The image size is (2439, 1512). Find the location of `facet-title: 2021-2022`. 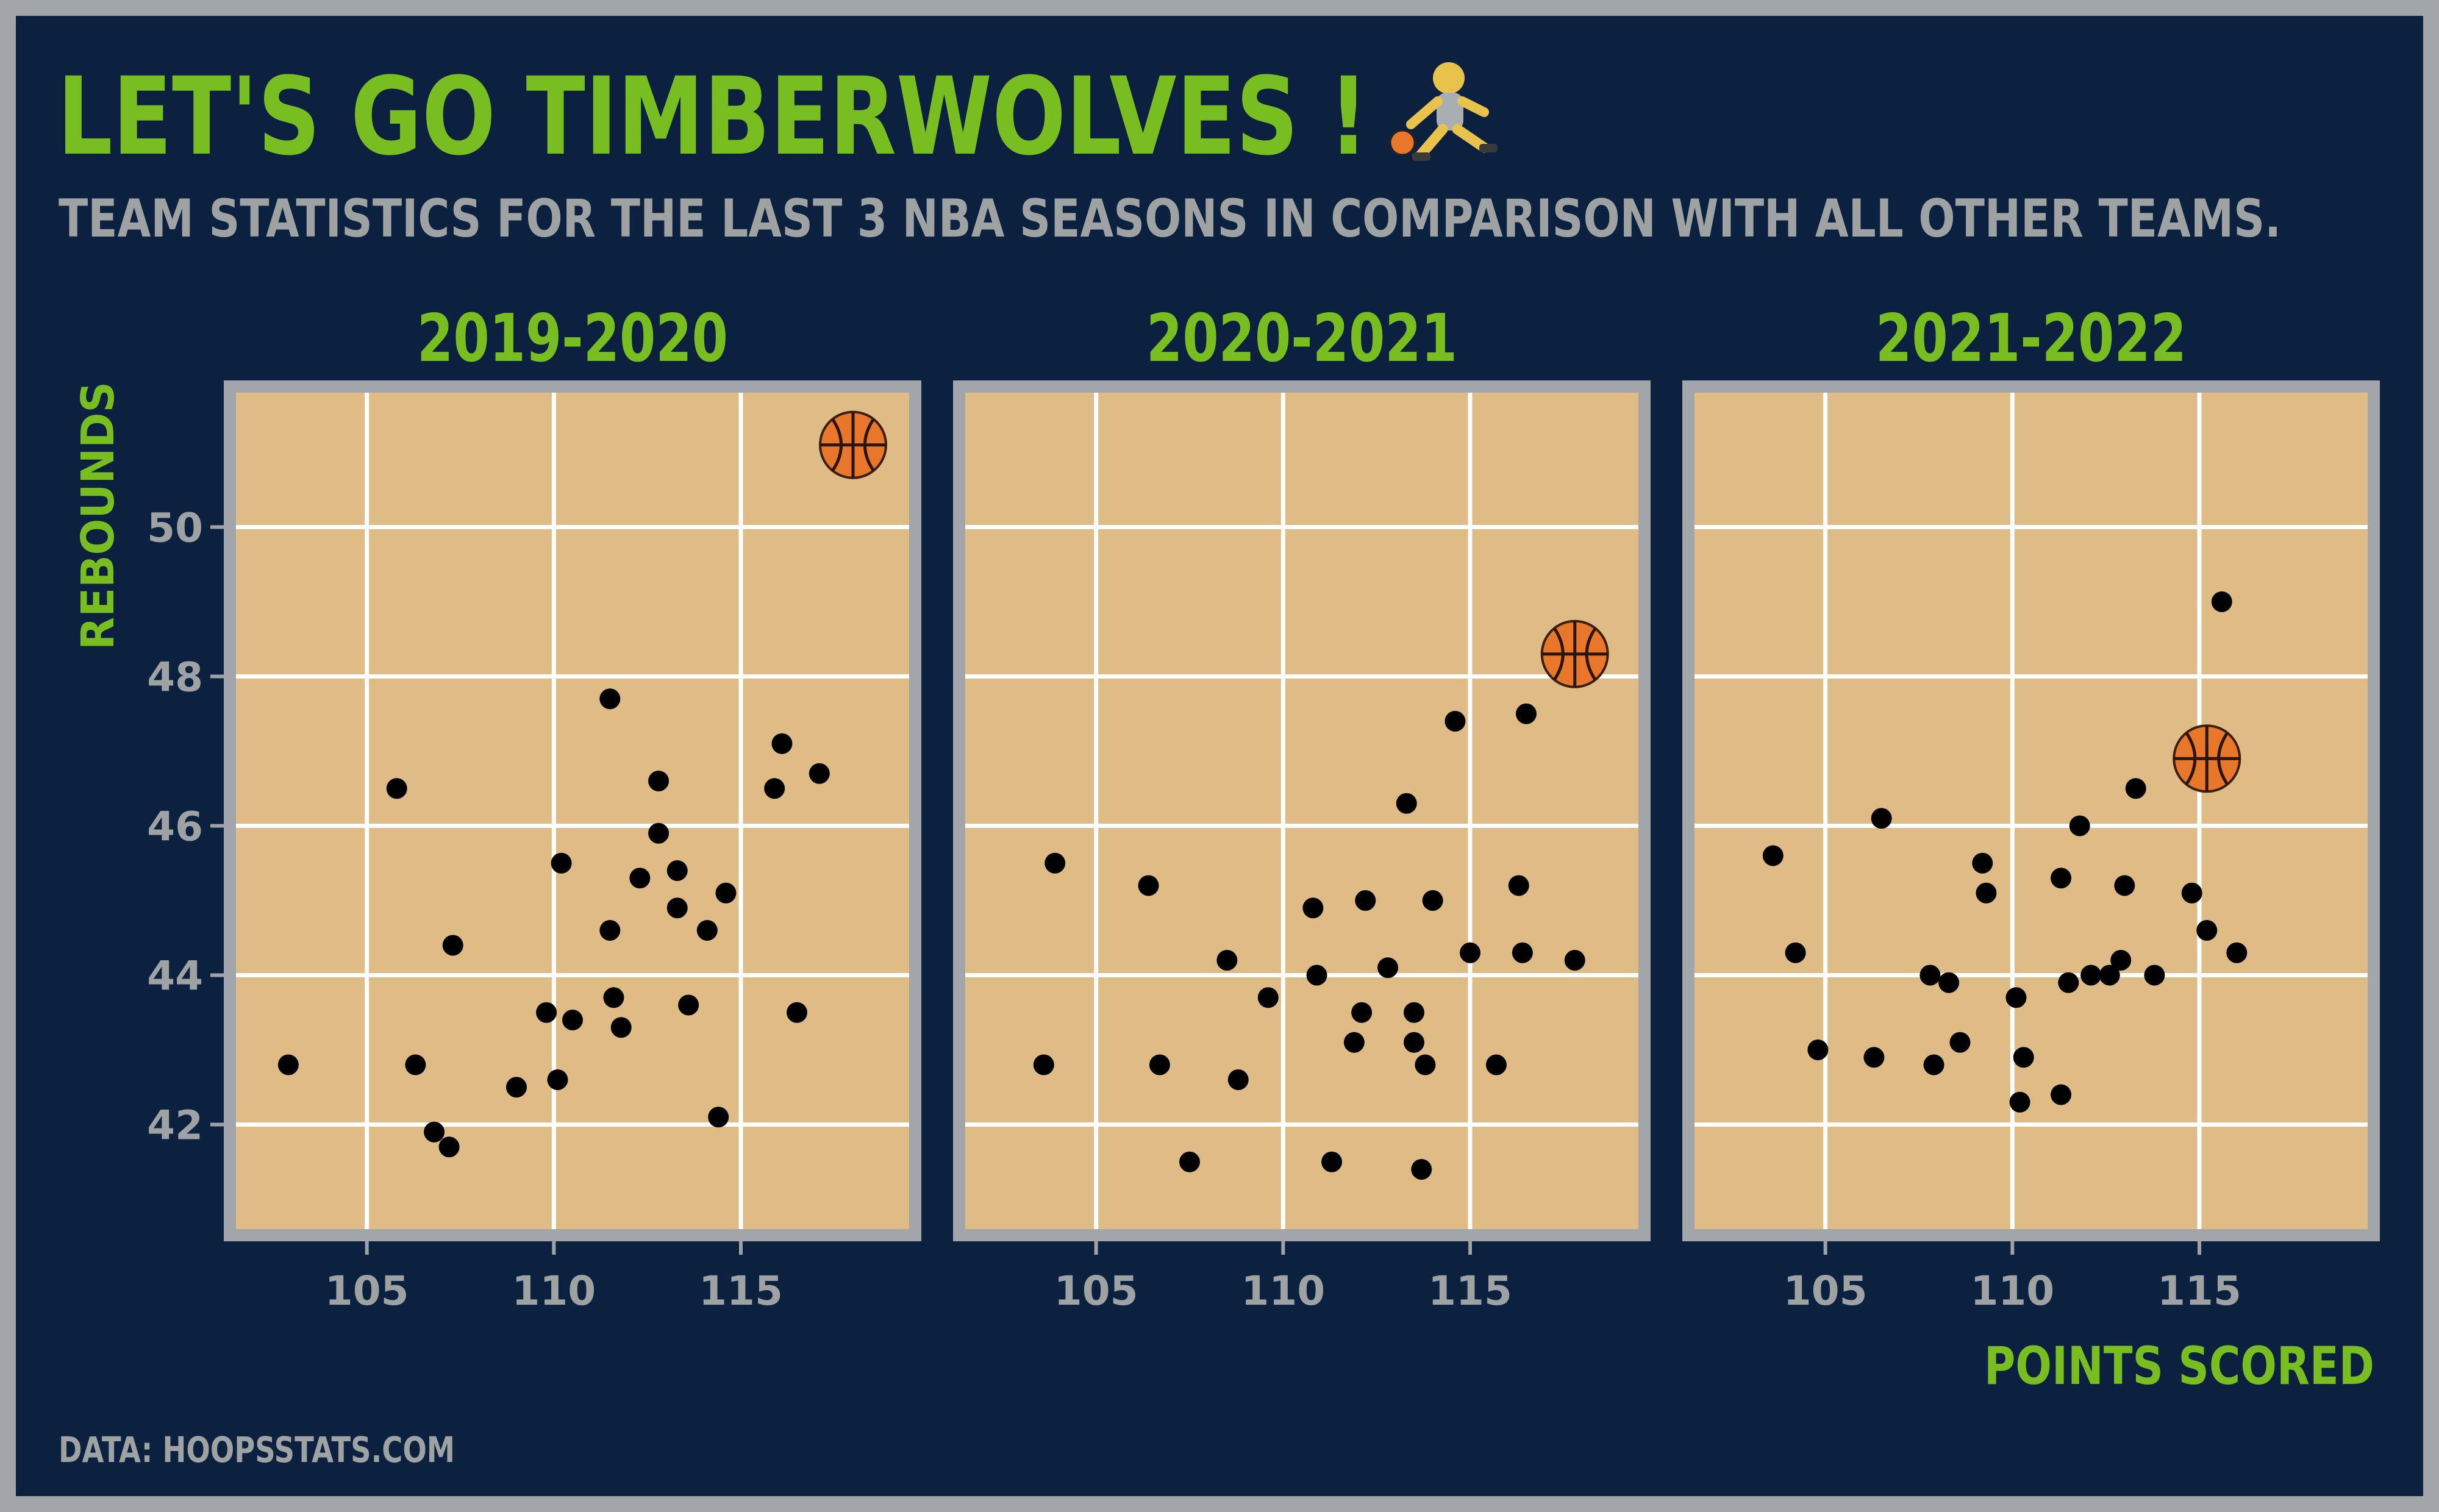

facet-title: 2021-2022 is located at coordinates (2031, 339).